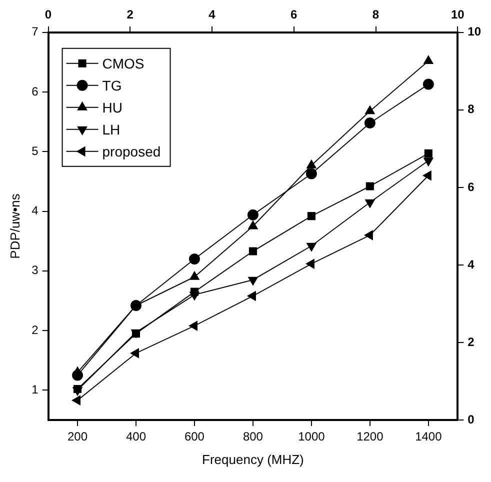 The image size is (491, 482). What do you see at coordinates (475, 31) in the screenshot?
I see `y2-tick-label: 10` at bounding box center [475, 31].